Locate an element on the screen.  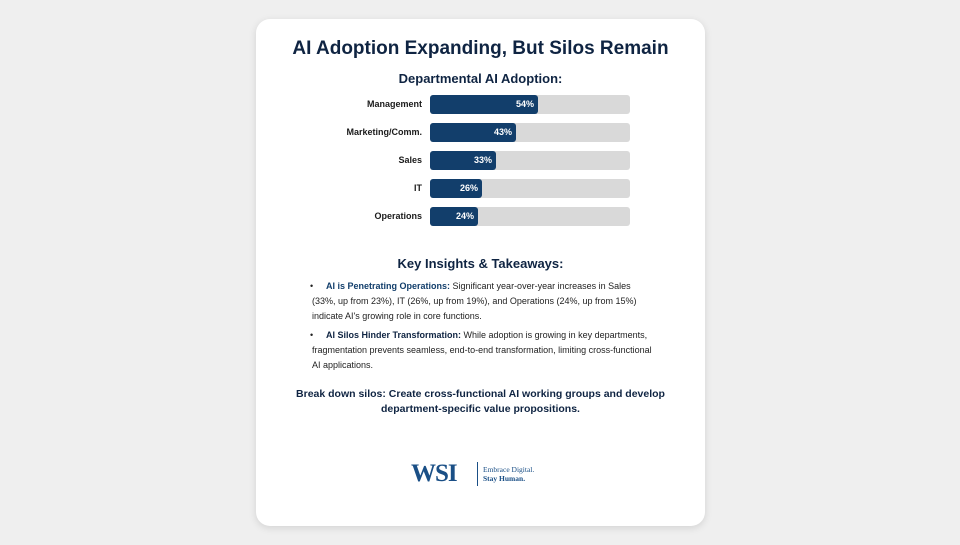
category-label: Sales is located at coordinates (410, 160).